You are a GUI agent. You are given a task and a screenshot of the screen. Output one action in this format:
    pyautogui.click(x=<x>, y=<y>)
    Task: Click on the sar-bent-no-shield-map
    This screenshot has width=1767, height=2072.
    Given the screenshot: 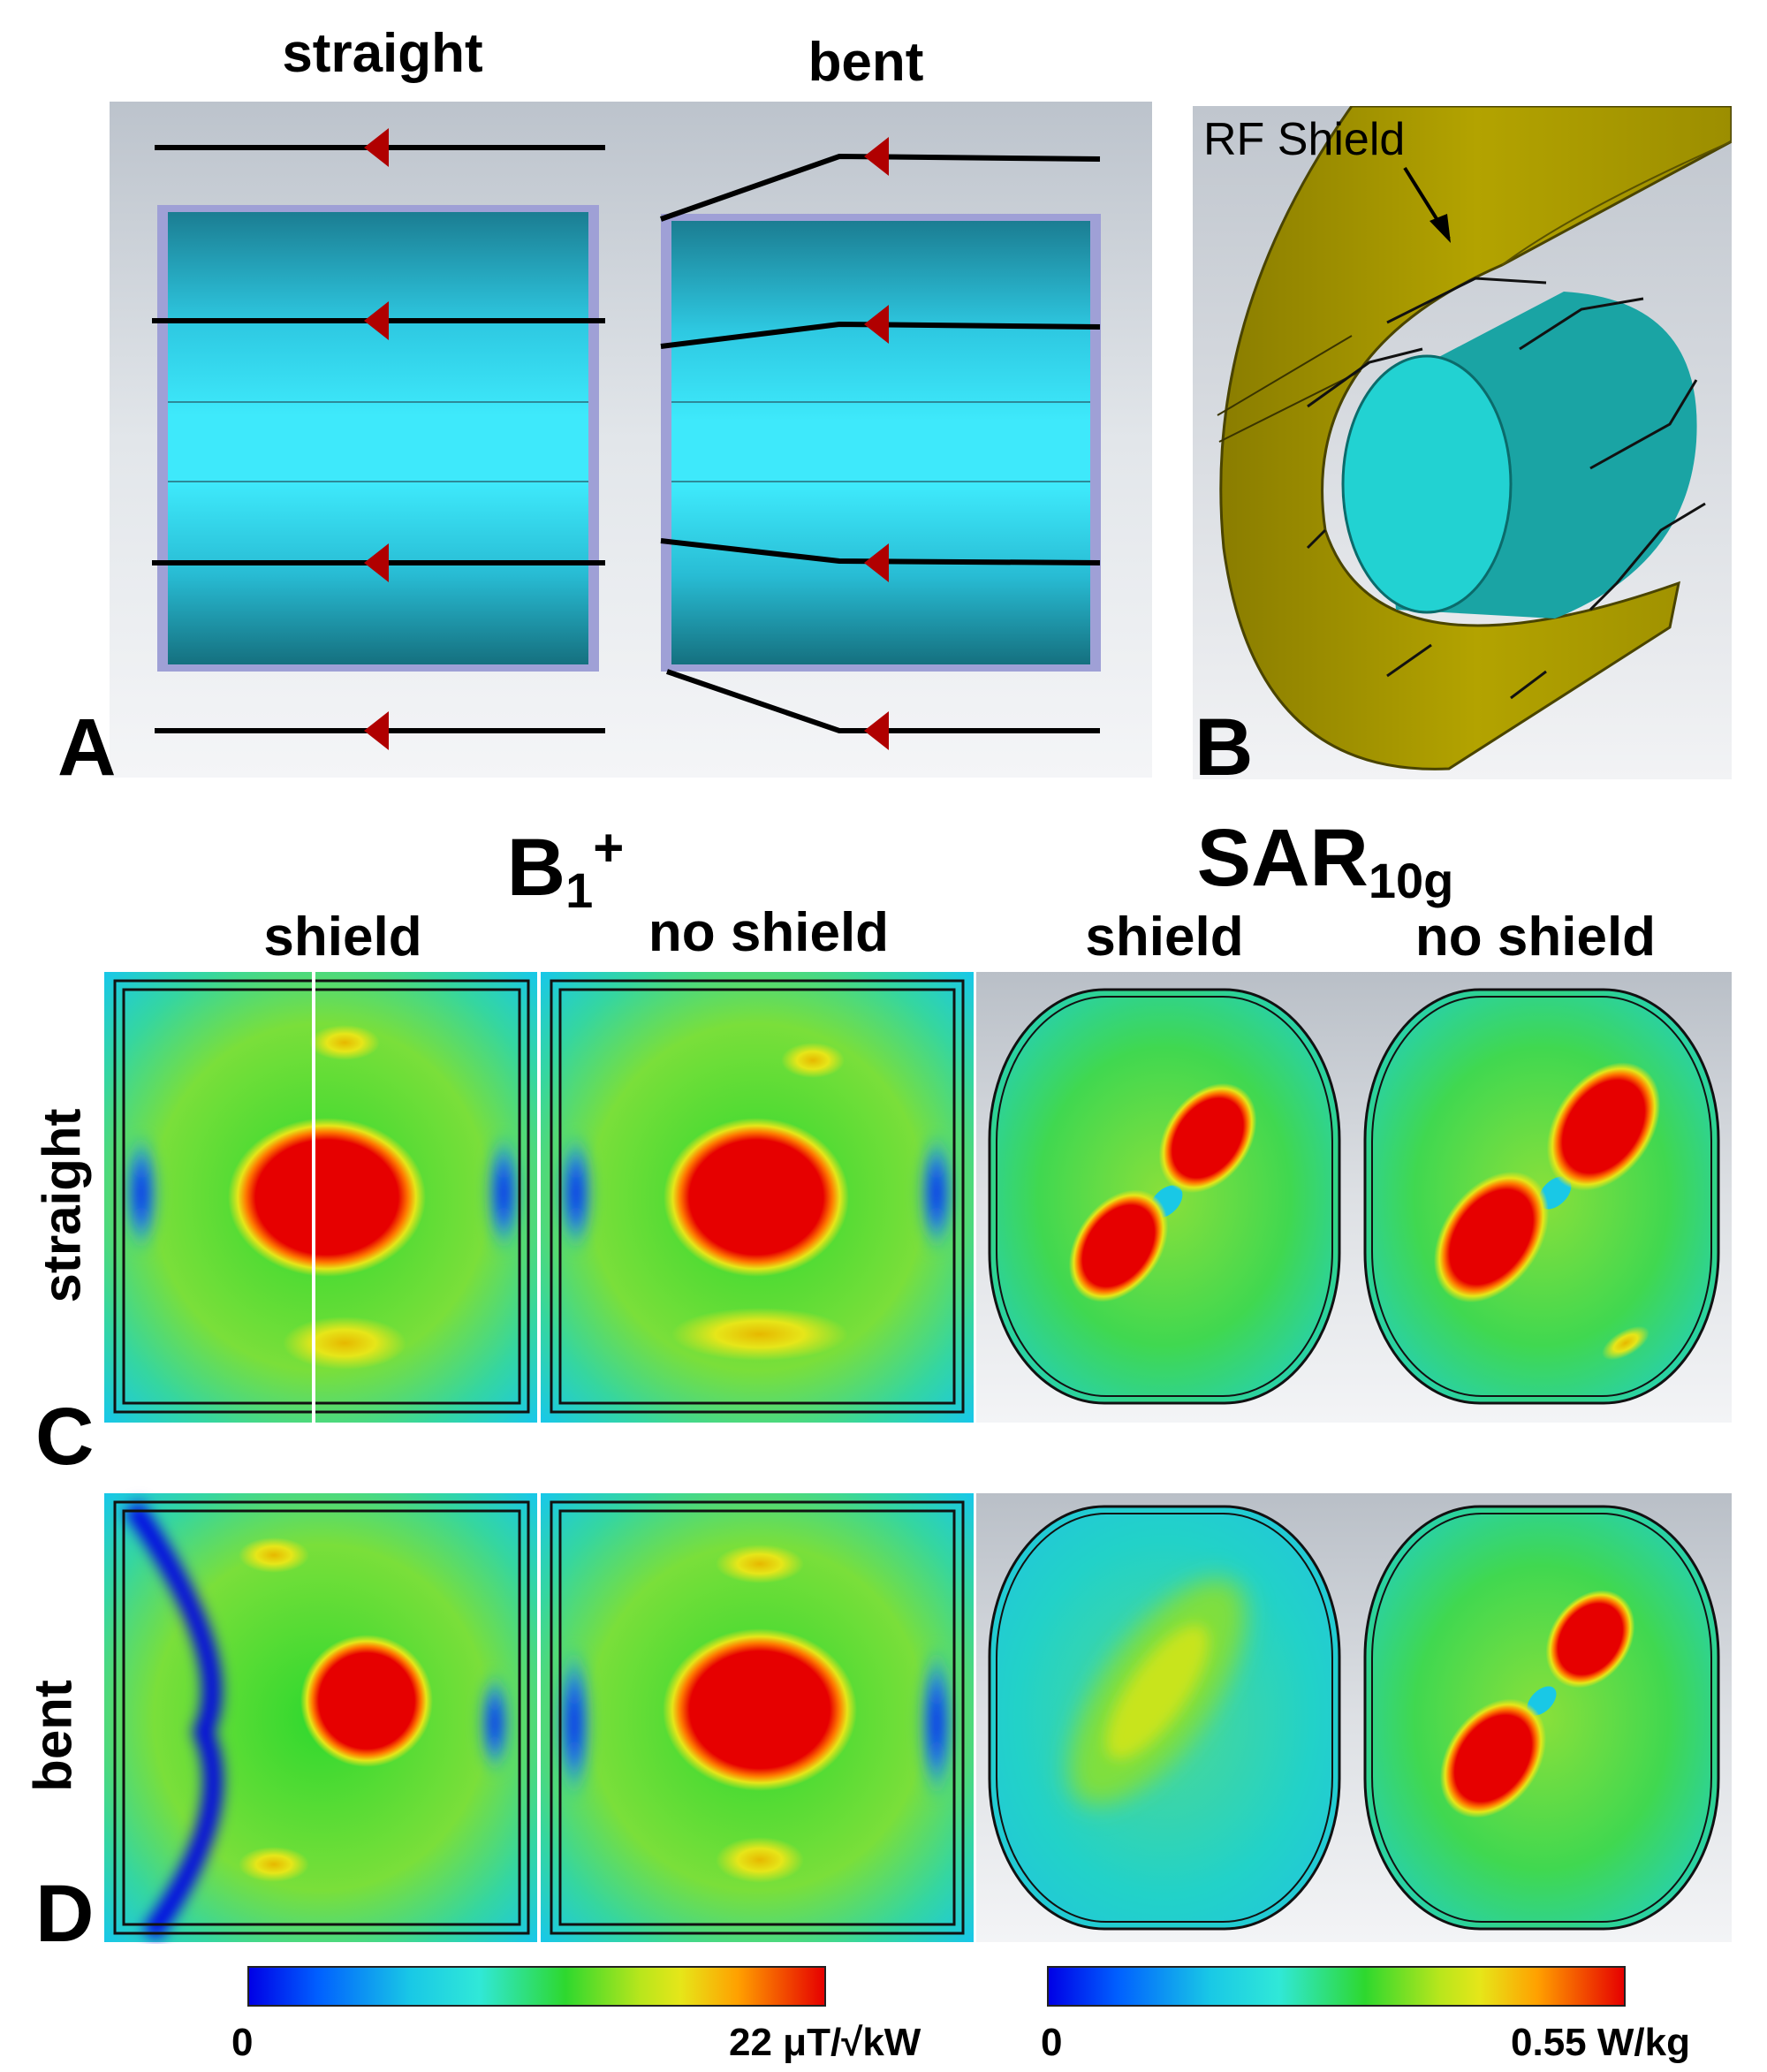 What is the action you would take?
    pyautogui.click(x=1542, y=1717)
    